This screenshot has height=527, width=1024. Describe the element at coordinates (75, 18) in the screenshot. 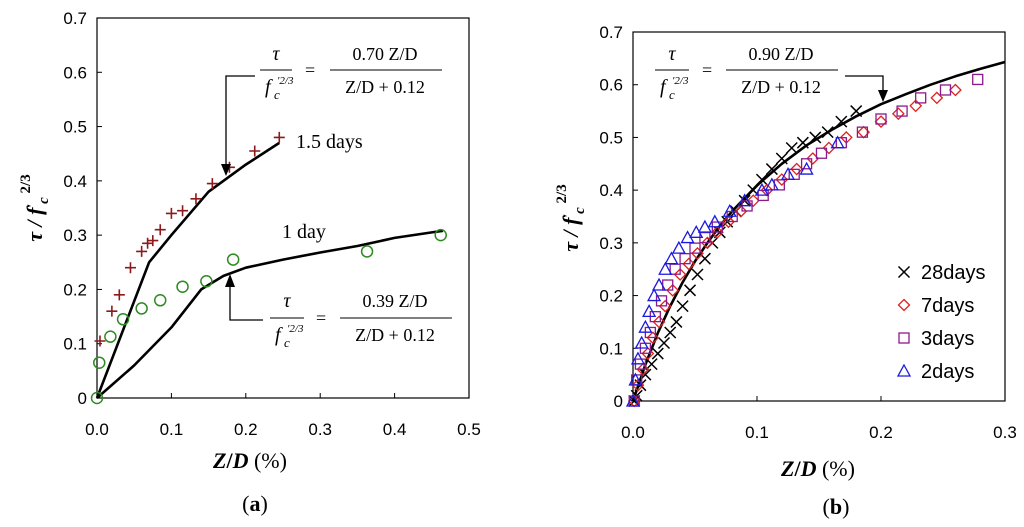

I see `y-tick-label: 0.7` at that location.